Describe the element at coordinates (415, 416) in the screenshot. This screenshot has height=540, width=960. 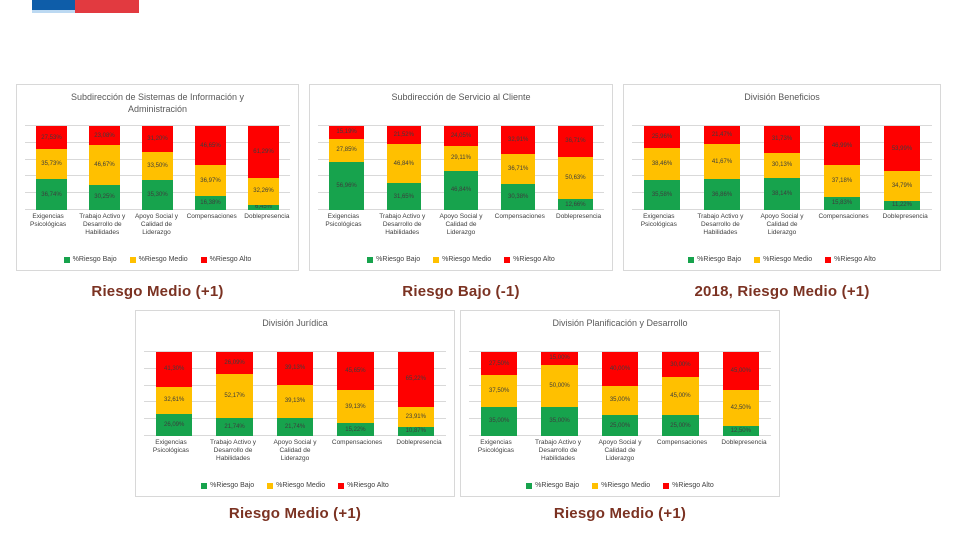
I see `bar-segment-riesgo-medio: 23,91%` at that location.